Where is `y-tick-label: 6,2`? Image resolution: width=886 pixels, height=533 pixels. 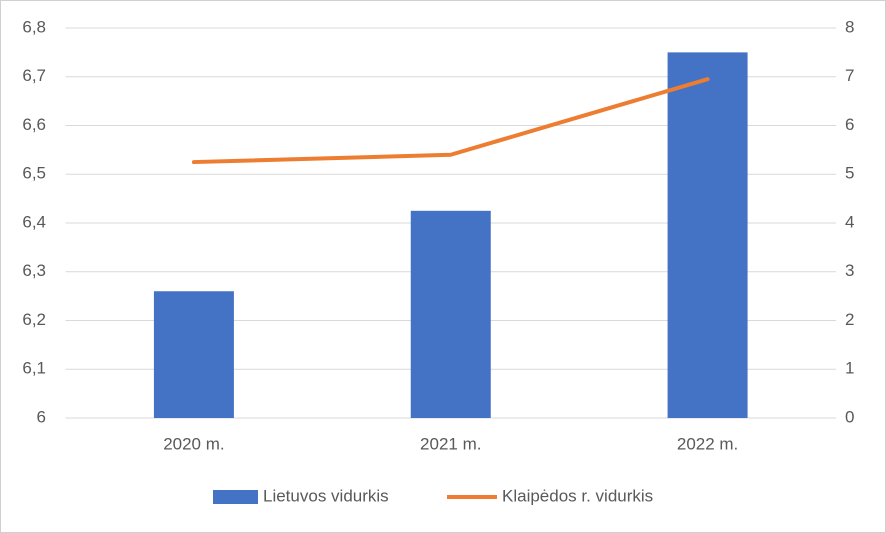
y-tick-label: 6,2 is located at coordinates (34, 319).